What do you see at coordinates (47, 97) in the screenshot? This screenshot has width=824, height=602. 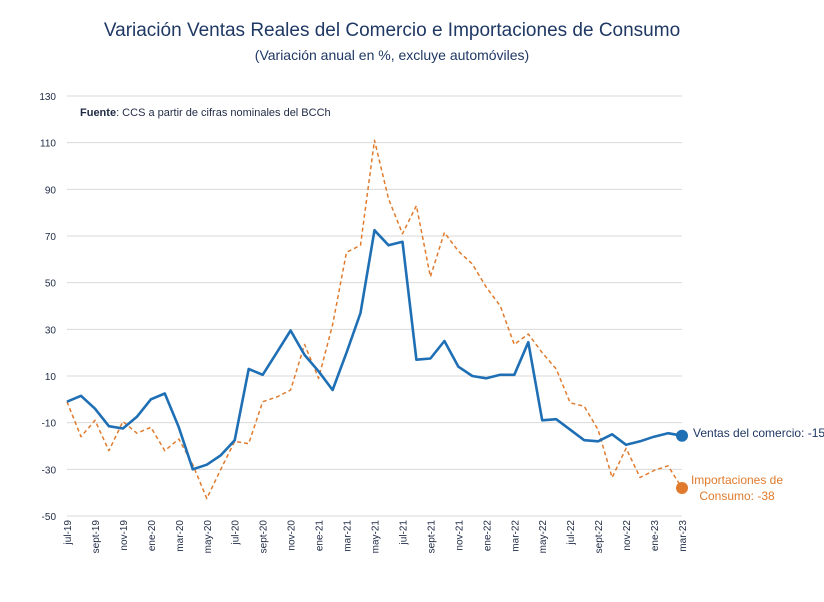 I see `y-tick-label: 130` at bounding box center [47, 97].